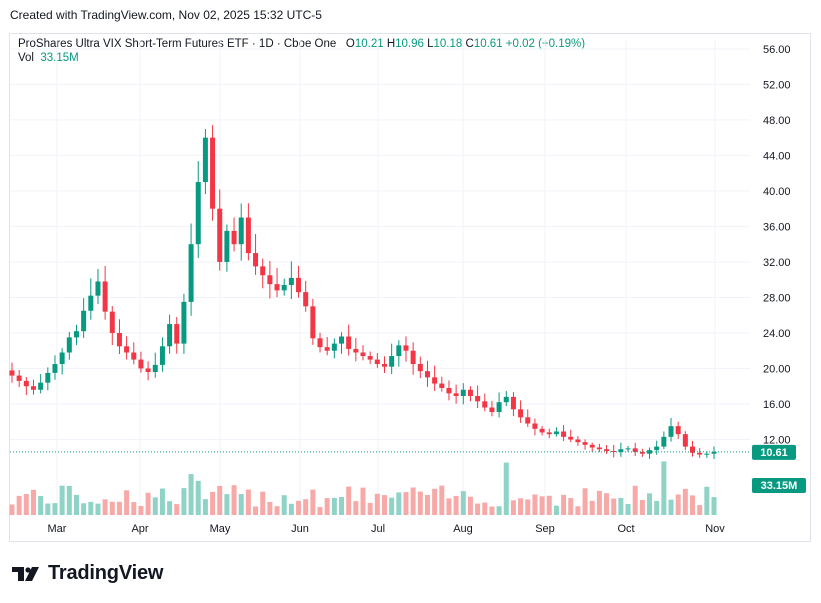 The height and width of the screenshot is (603, 821). I want to click on last-price-badge, so click(774, 452).